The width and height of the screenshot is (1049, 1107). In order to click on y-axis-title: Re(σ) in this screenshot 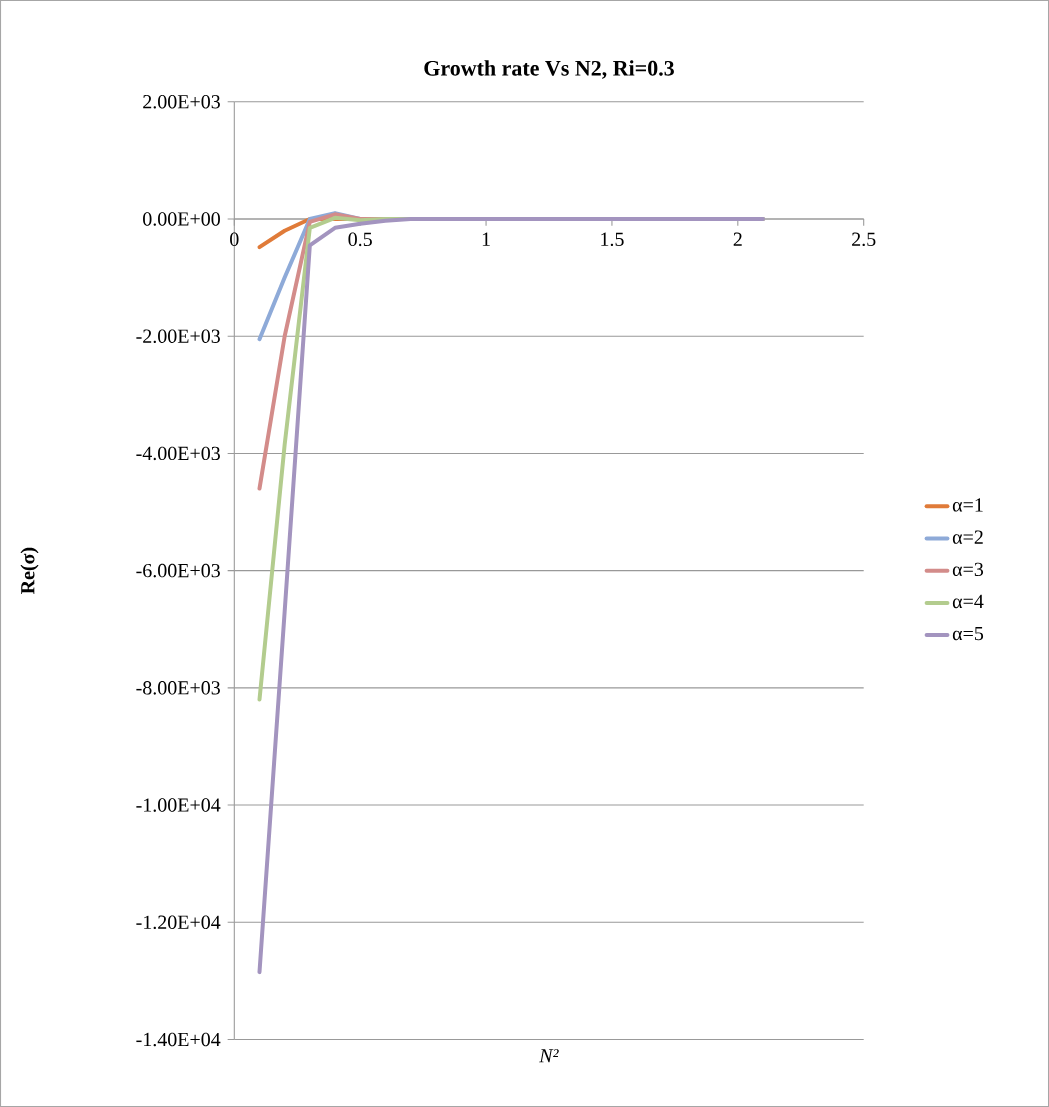, I will do `click(29, 571)`.